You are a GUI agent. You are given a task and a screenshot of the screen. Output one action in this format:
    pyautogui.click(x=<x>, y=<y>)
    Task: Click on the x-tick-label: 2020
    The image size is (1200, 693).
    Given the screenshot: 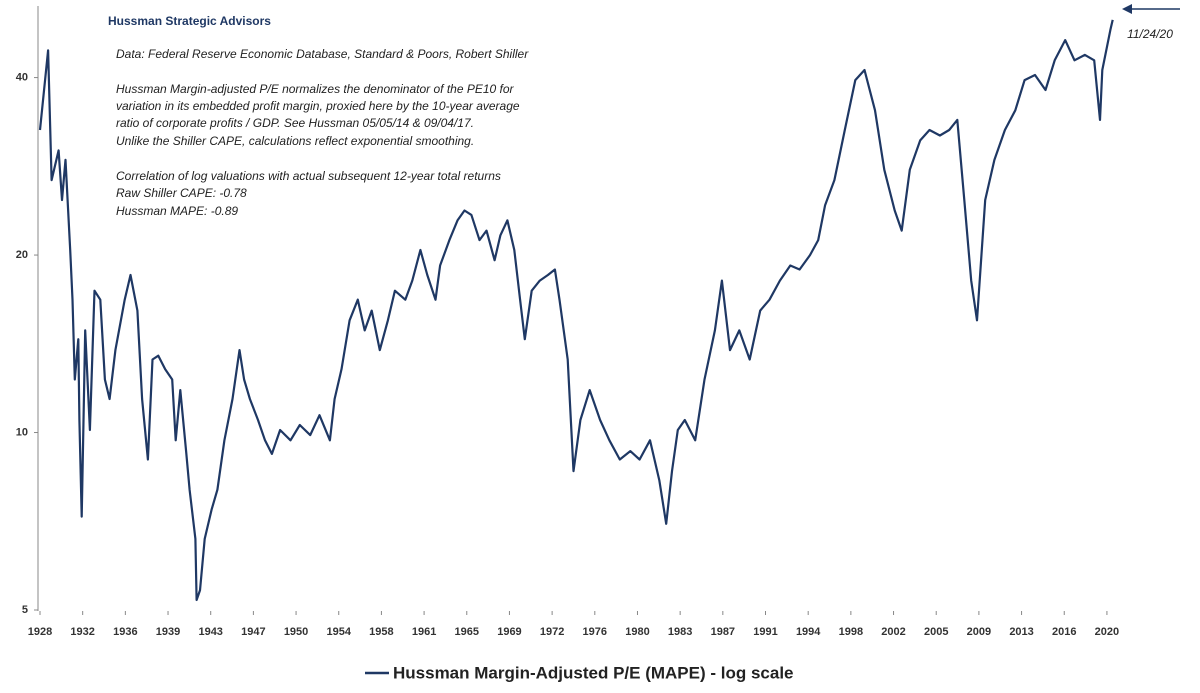 What is the action you would take?
    pyautogui.click(x=1107, y=632)
    